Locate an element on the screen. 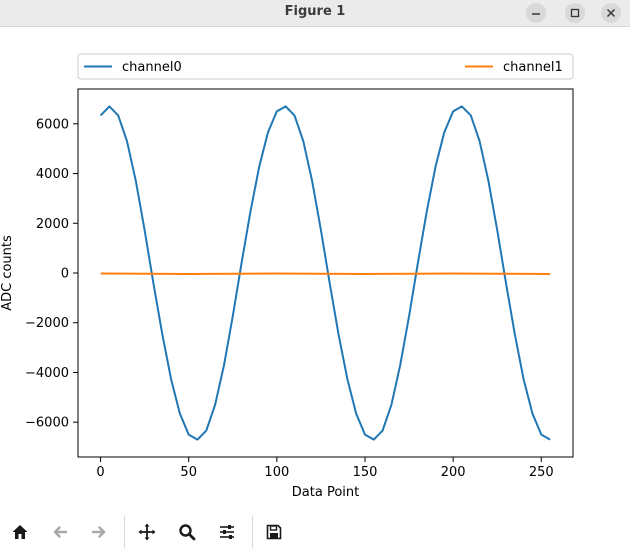 The width and height of the screenshot is (630, 550). x-tick-label: 50 is located at coordinates (188, 472).